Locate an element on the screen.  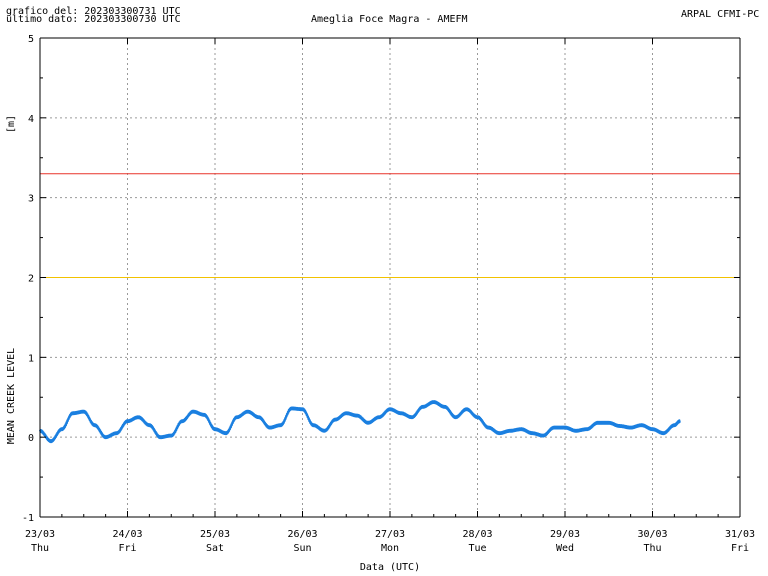
level-series-line is located at coordinates (360, 422).